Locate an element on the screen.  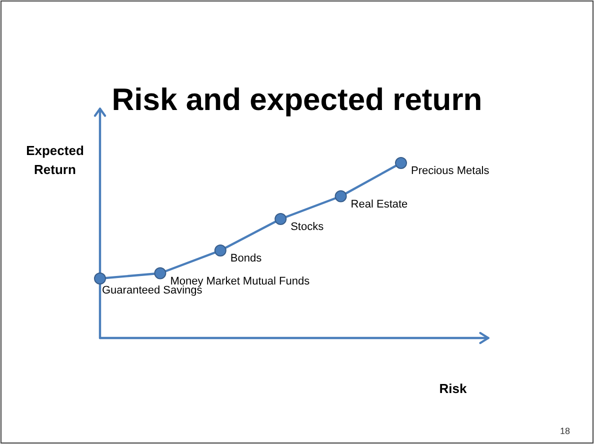
annotation: Bonds is located at coordinates (246, 258).